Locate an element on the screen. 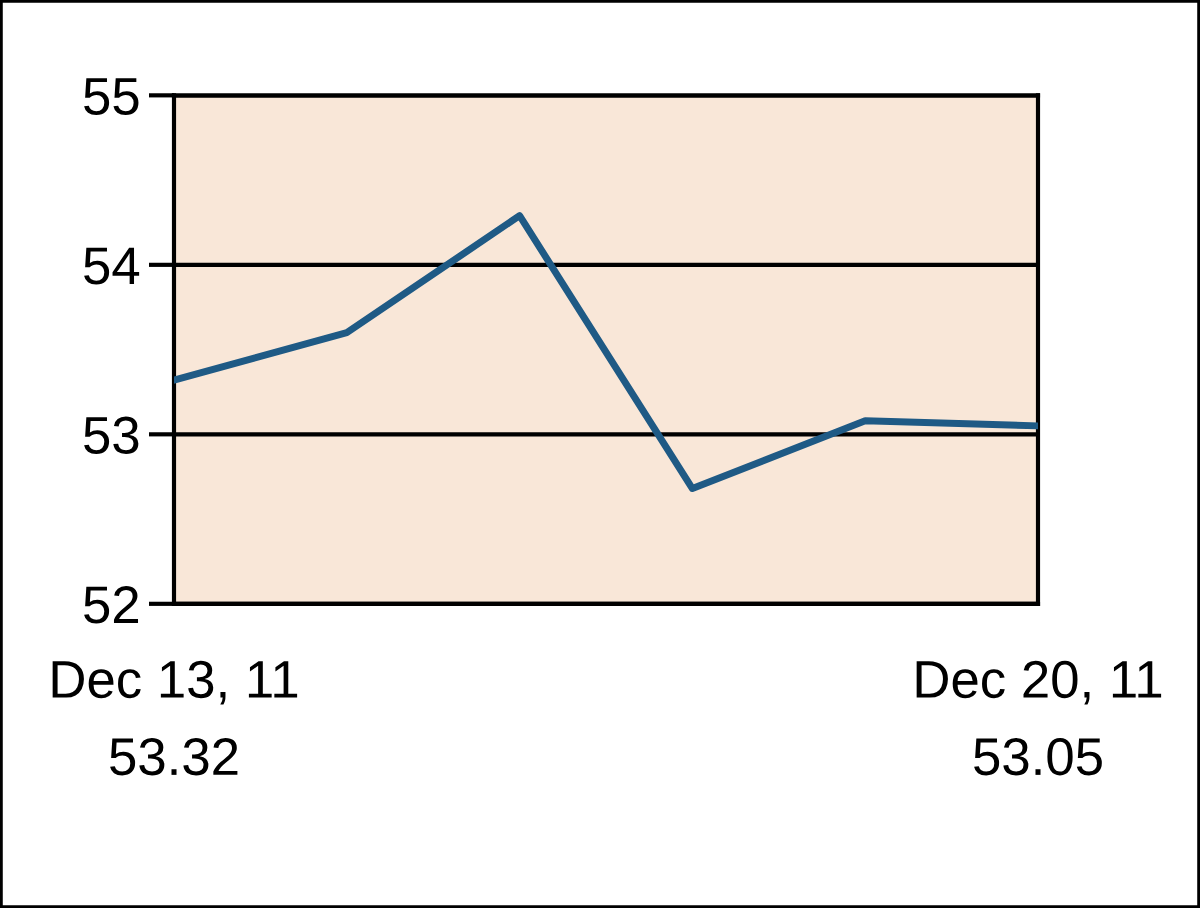  data-label: 53.05 is located at coordinates (1038, 757).